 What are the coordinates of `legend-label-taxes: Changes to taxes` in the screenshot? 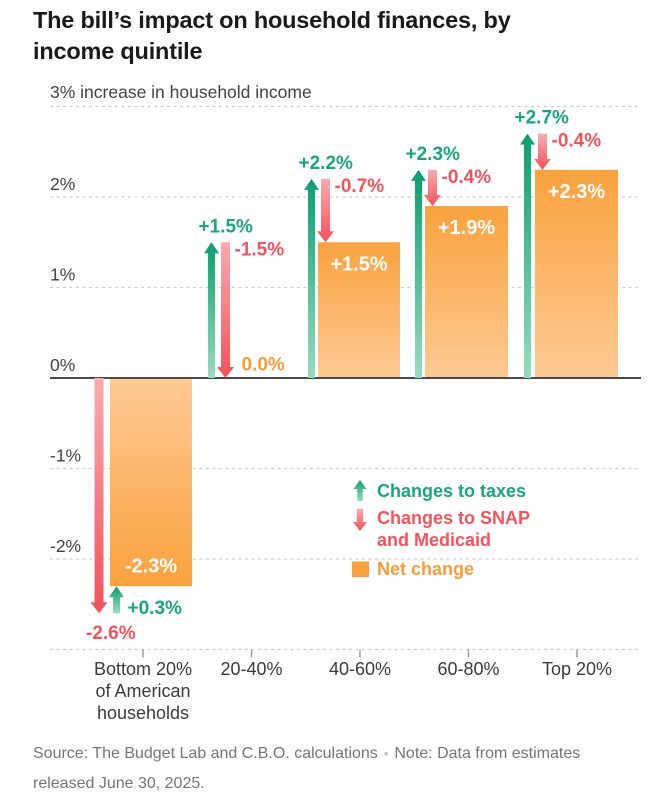 It's located at (451, 491).